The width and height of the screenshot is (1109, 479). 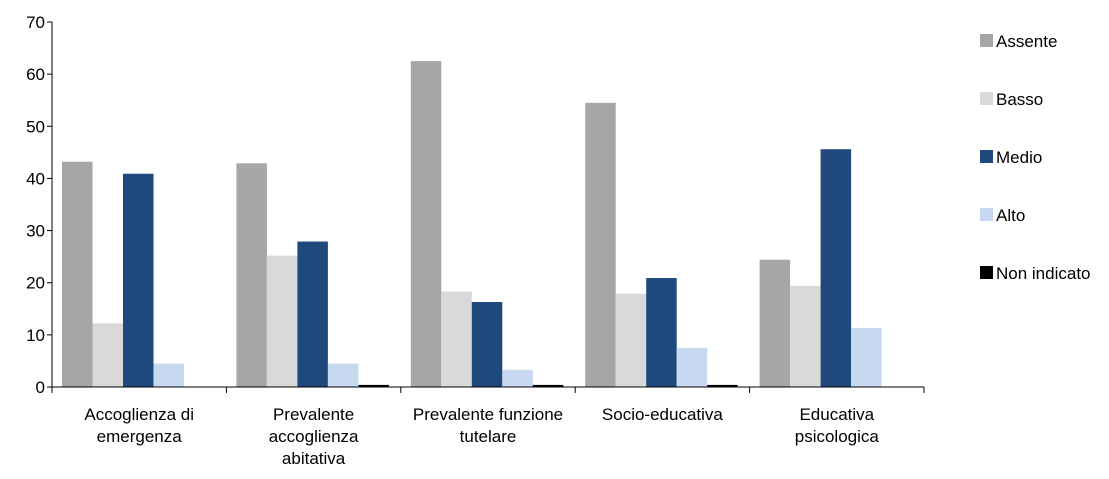 I want to click on legend: Assente Basso Medio Alto Non indicato, so click(x=1035, y=157).